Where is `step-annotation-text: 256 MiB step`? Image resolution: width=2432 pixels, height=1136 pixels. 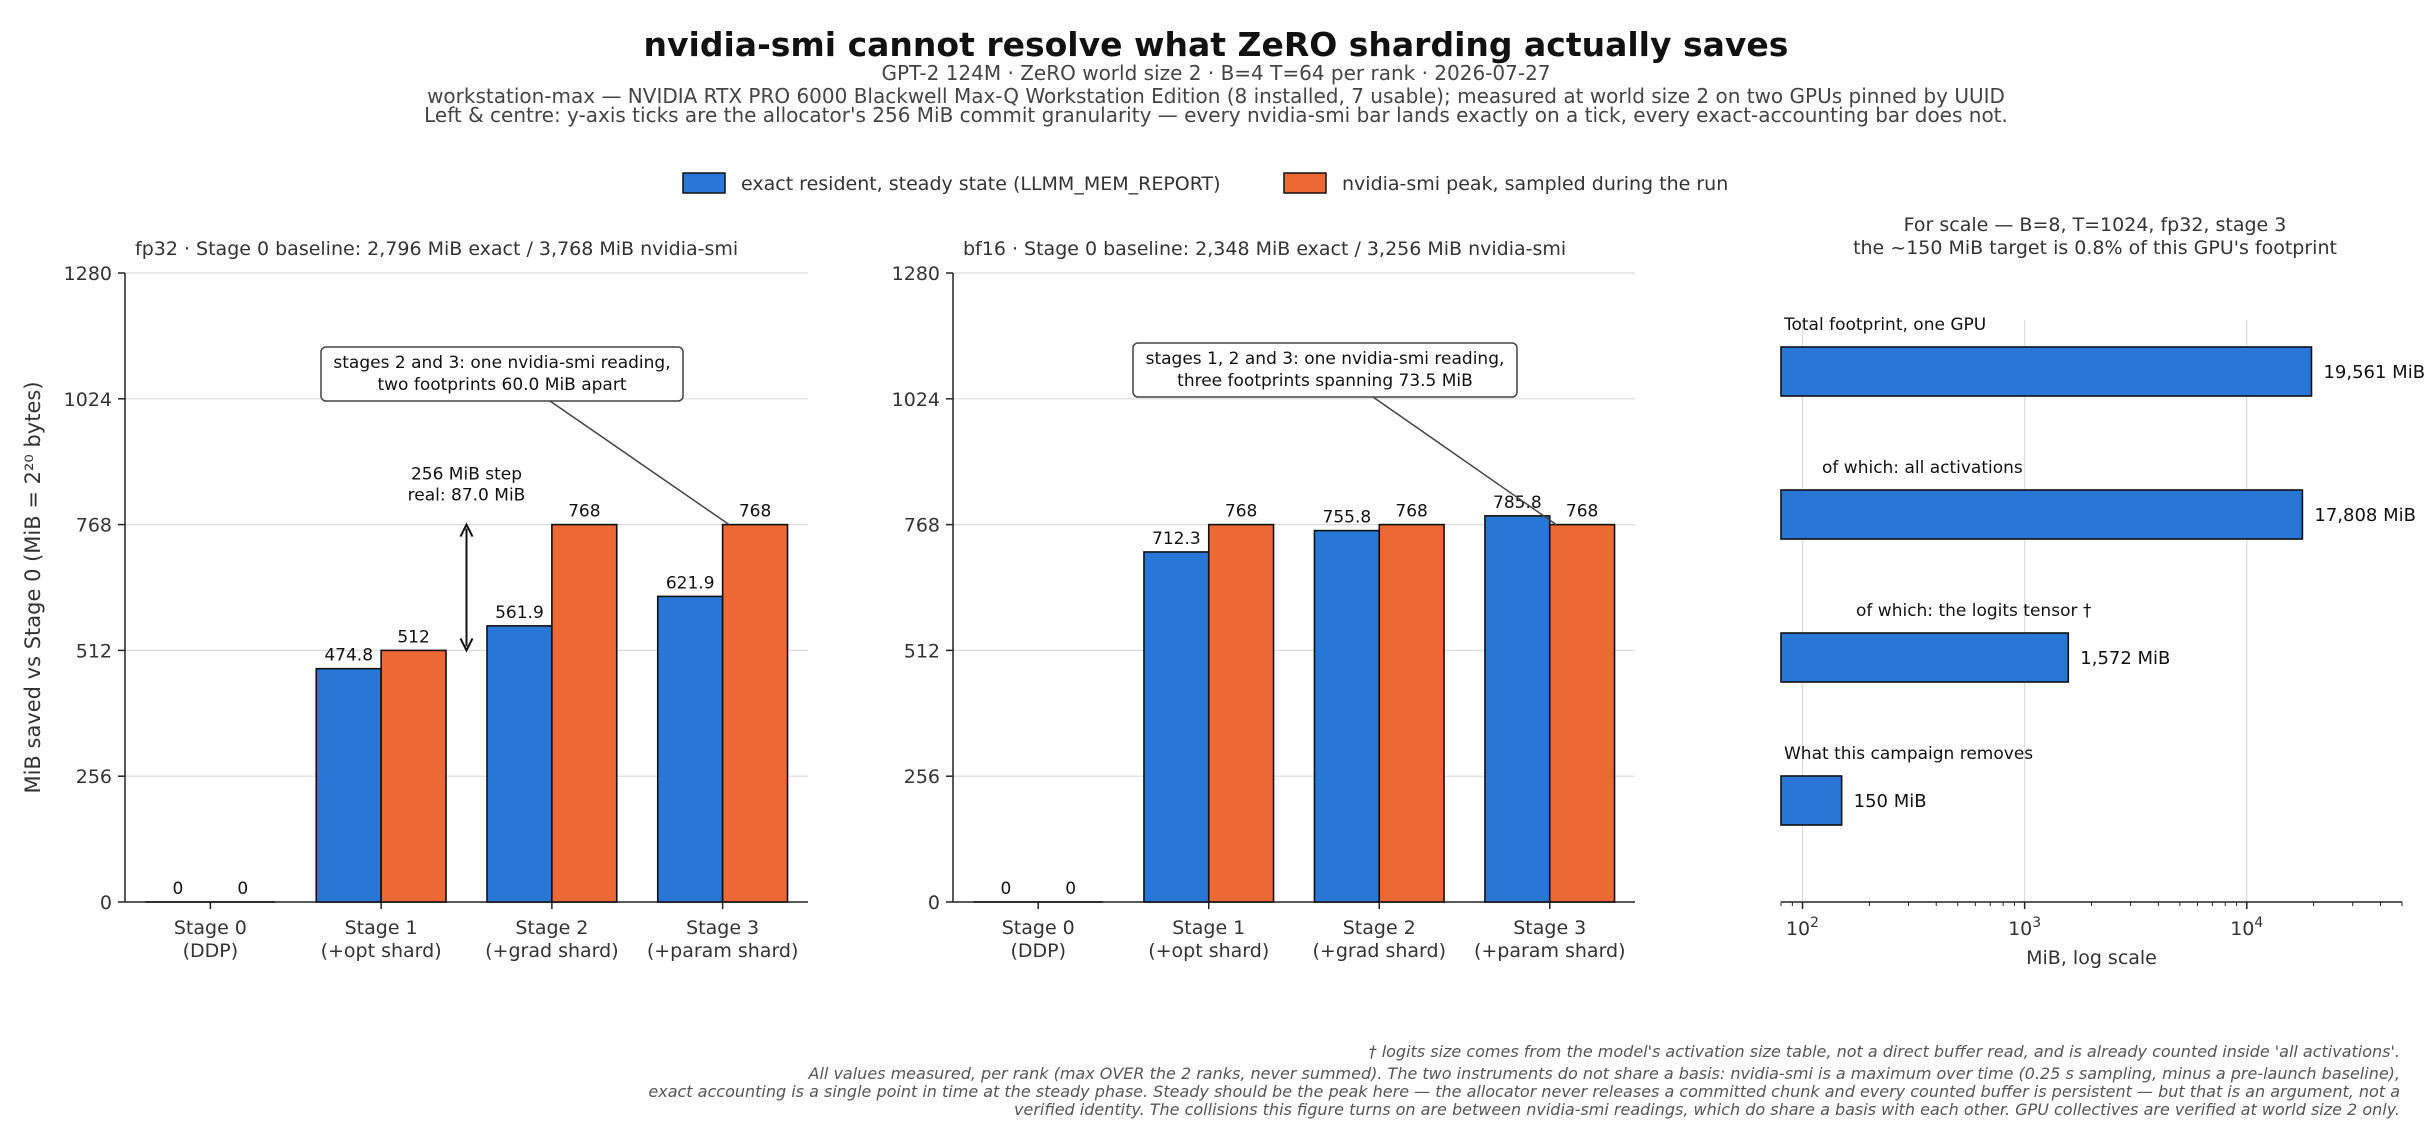
step-annotation-text: 256 MiB step is located at coordinates (466, 475).